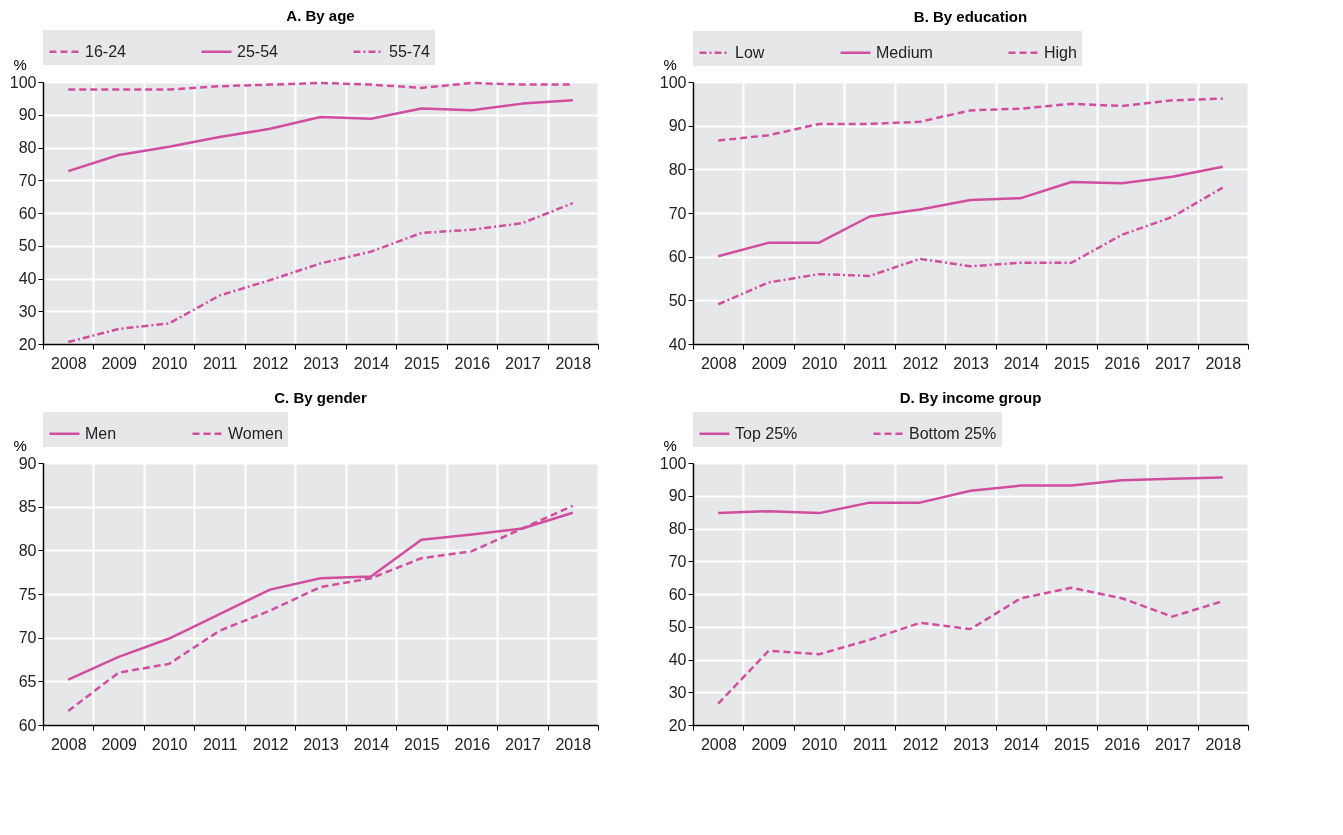 The height and width of the screenshot is (835, 1343). Describe the element at coordinates (101, 433) in the screenshot. I see `legend-label: Men` at that location.